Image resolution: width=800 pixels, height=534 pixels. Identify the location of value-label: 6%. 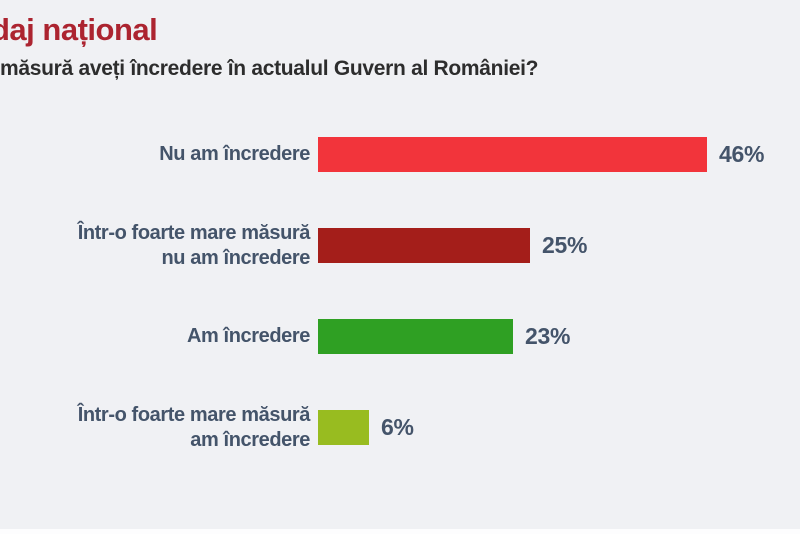
(397, 427).